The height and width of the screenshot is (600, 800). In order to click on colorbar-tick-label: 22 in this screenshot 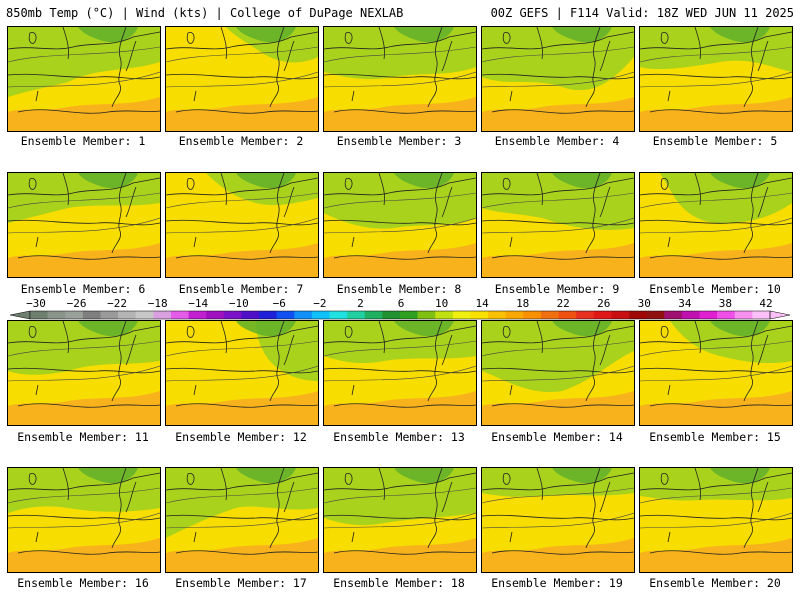, I will do `click(563, 303)`.